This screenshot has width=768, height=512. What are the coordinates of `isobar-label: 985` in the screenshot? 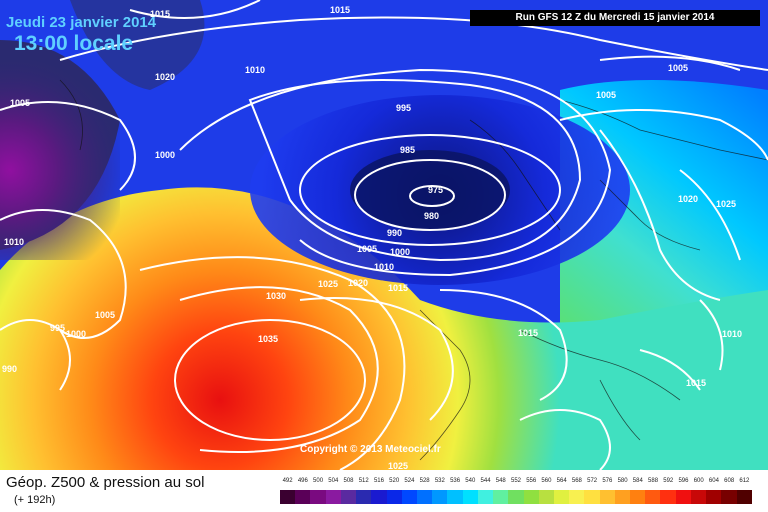 It's located at (407, 150).